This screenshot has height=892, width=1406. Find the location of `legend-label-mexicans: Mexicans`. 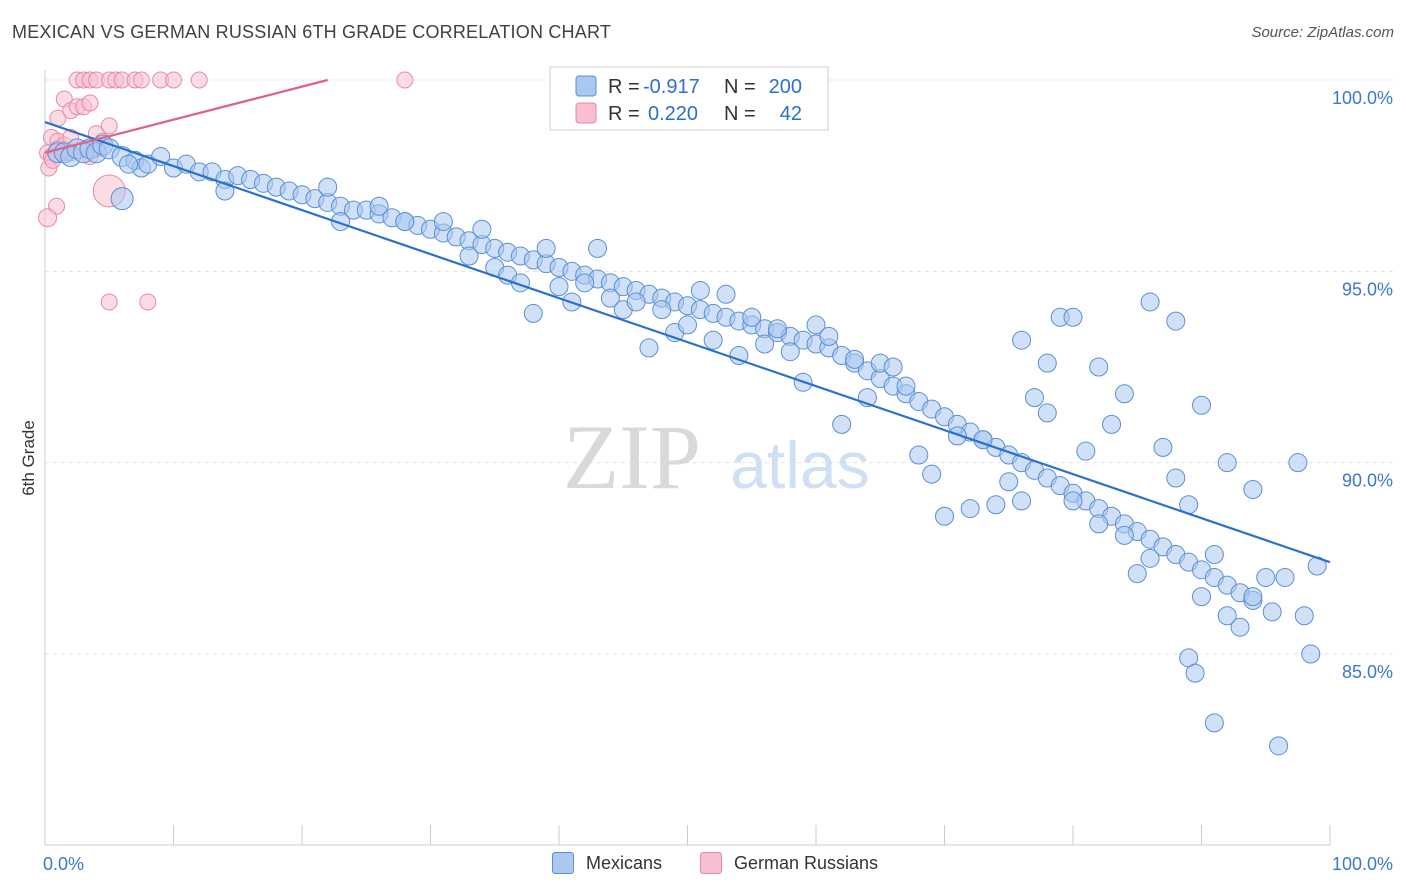

legend-label-mexicans: Mexicans is located at coordinates (624, 862).